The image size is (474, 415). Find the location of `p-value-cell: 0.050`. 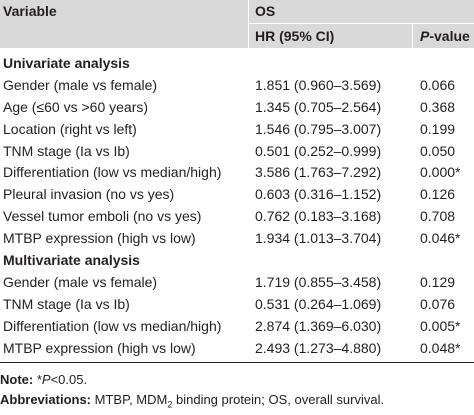

p-value-cell: 0.050 is located at coordinates (438, 150).